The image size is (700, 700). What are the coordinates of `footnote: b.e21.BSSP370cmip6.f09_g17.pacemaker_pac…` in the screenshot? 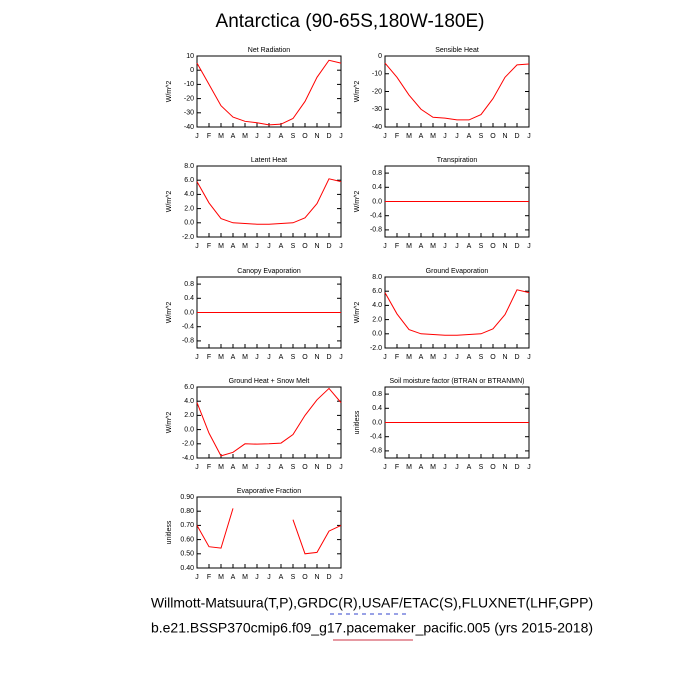 It's located at (372, 628).